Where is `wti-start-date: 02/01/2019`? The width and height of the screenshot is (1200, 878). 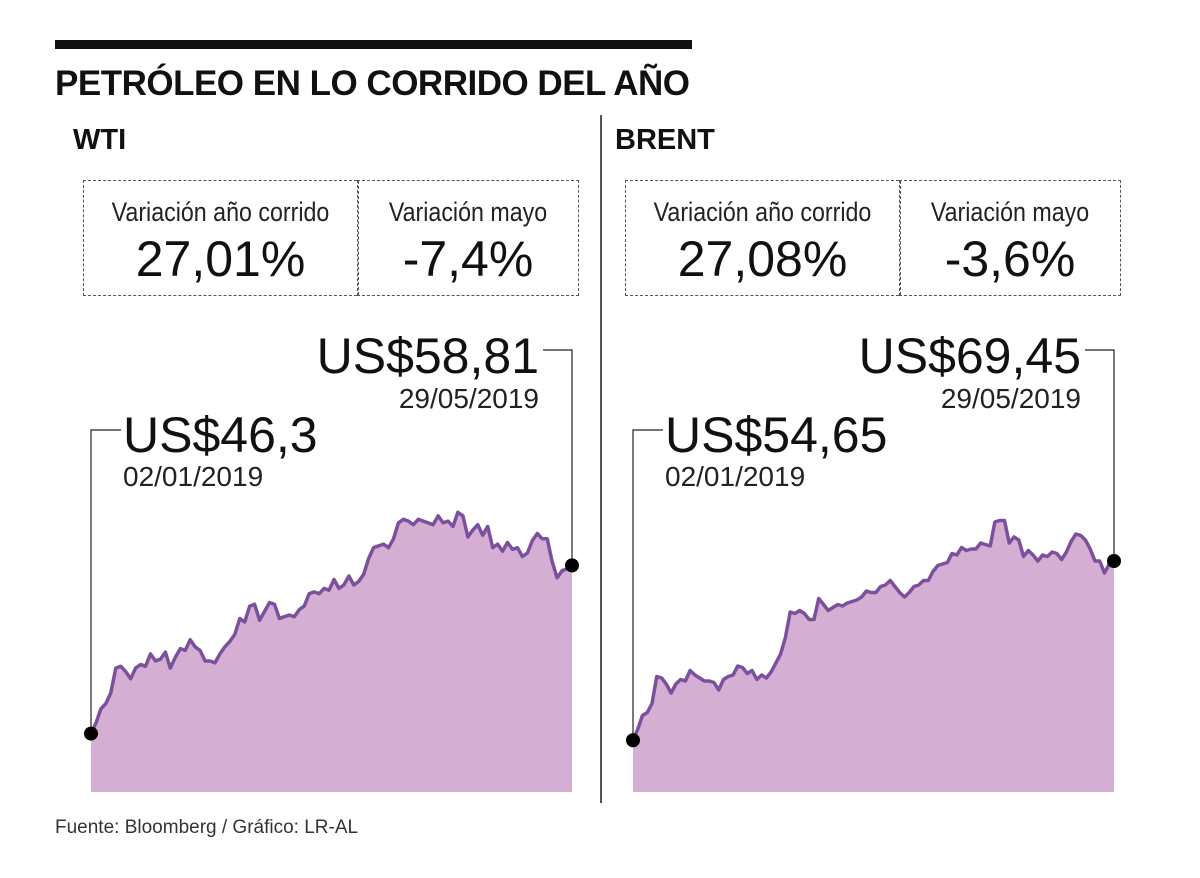 wti-start-date: 02/01/2019 is located at coordinates (193, 476).